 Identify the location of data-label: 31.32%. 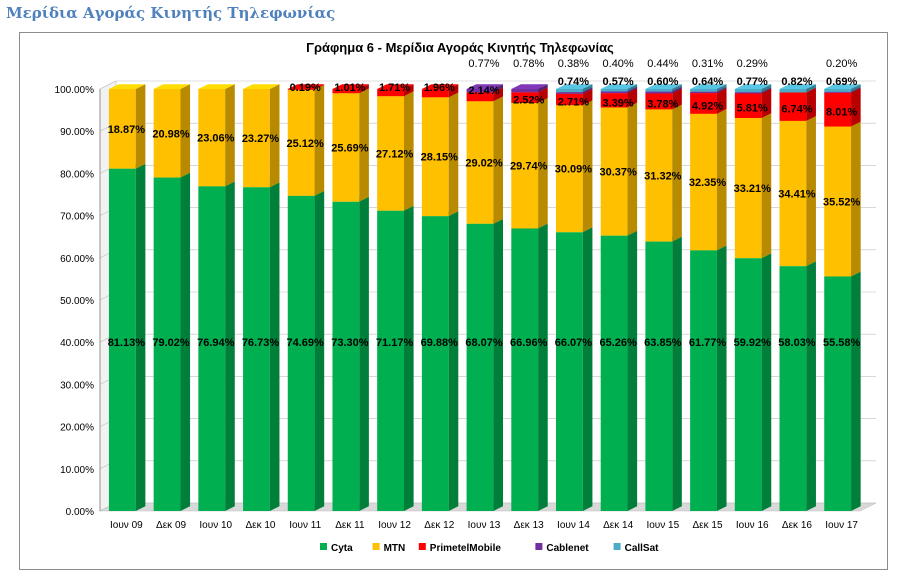
(663, 176).